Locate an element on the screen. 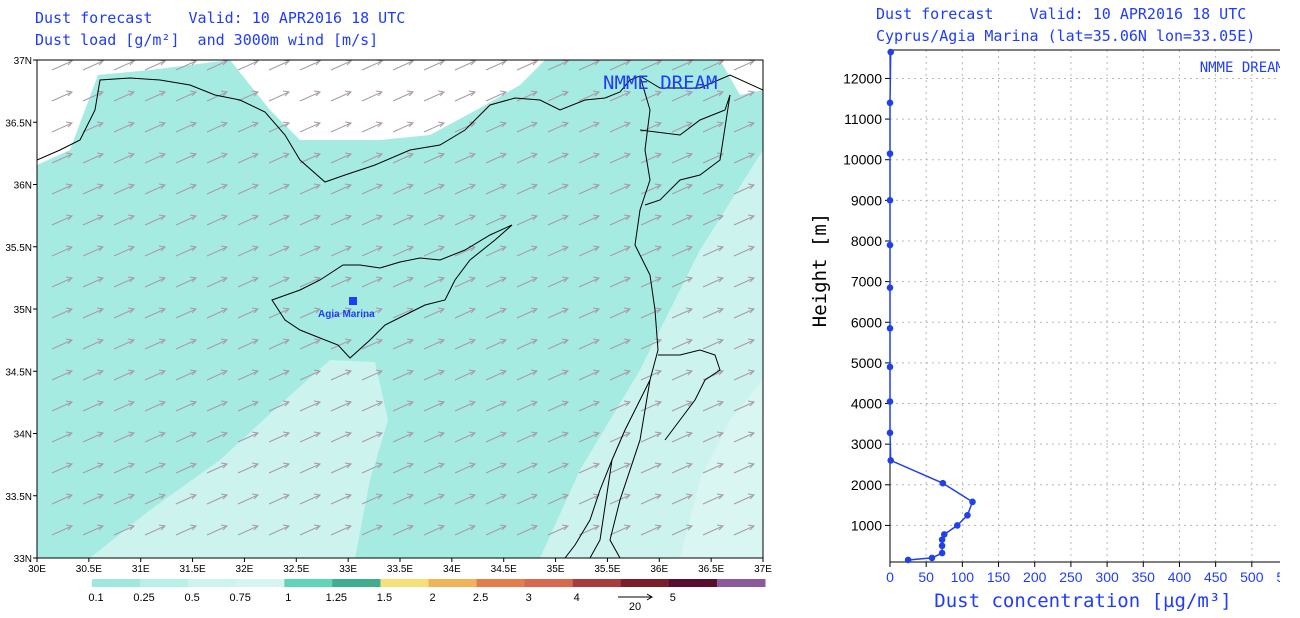 The width and height of the screenshot is (1300, 618). dust-field-0.5-southeast is located at coordinates (721, 469).